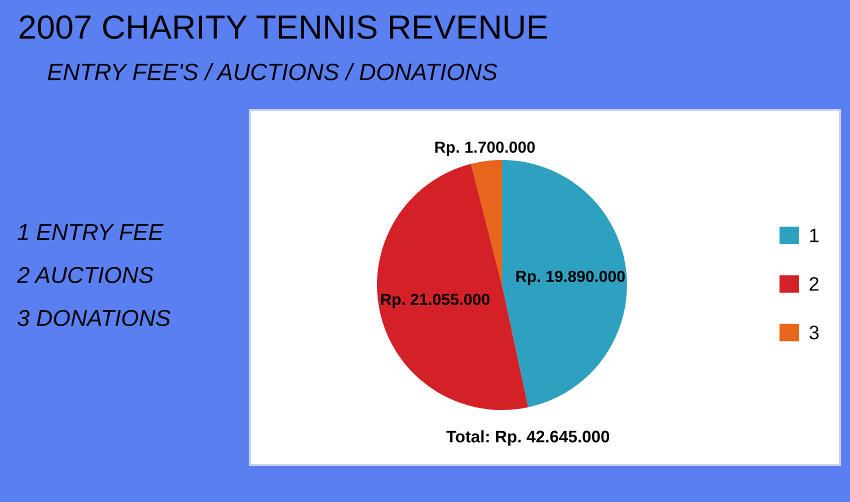  What do you see at coordinates (273, 71) in the screenshot?
I see `chart-subtitle: ENTRY FEE'S / AUCTIONS / DONATIONS` at bounding box center [273, 71].